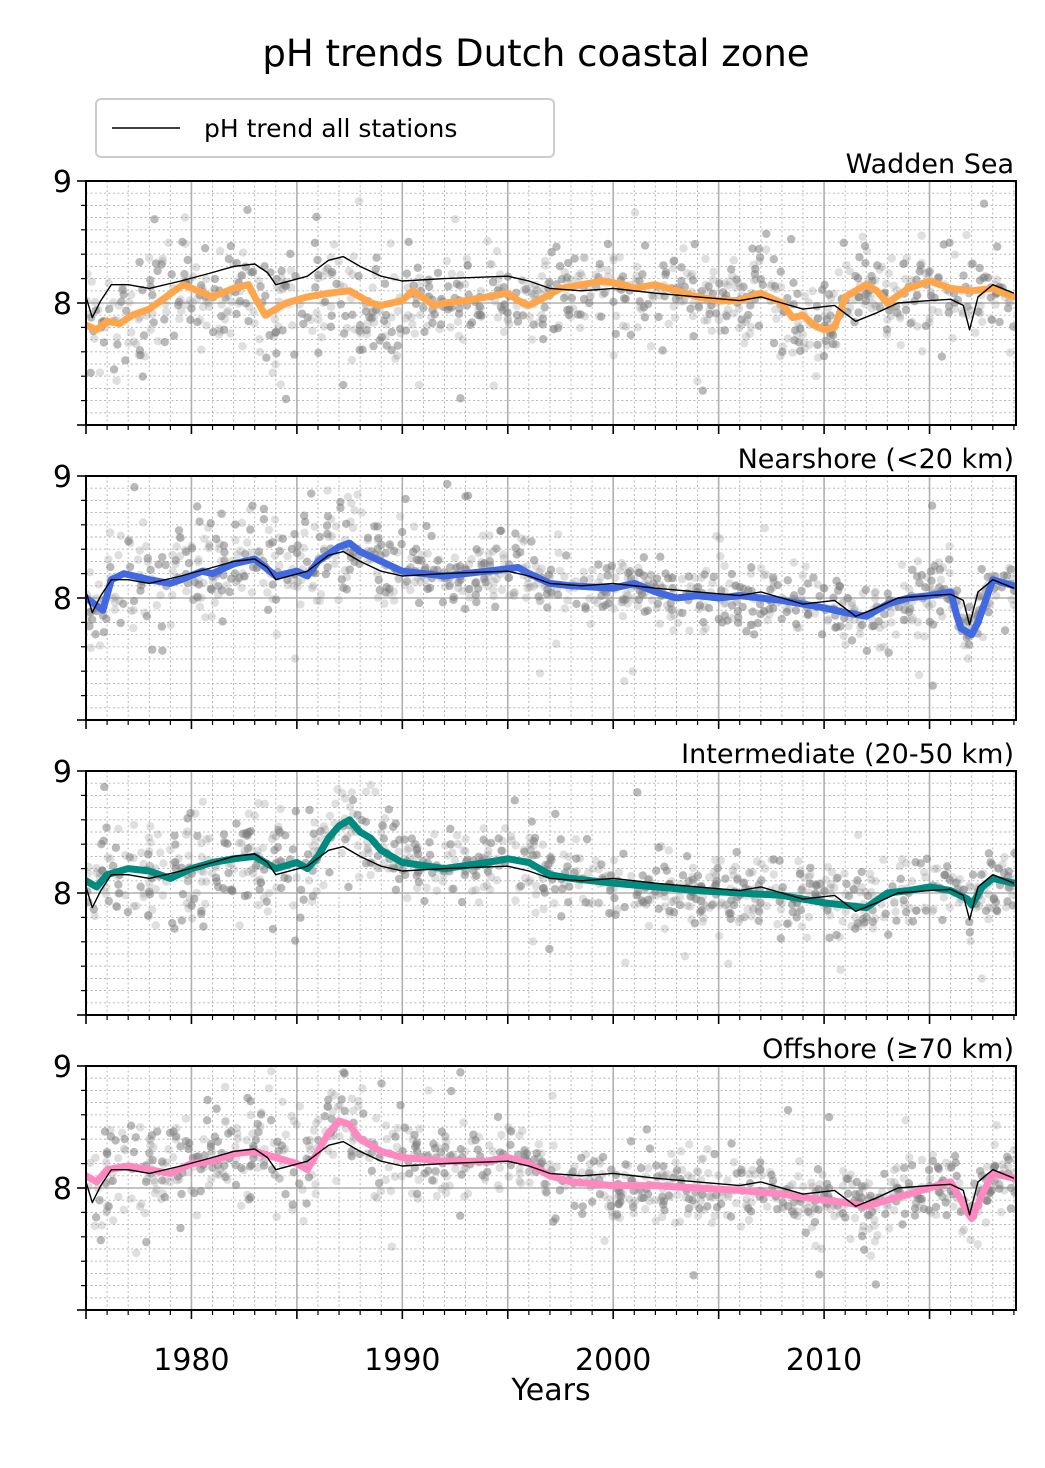 The height and width of the screenshot is (1468, 1045). I want to click on y-tick-label: 9, so click(62, 182).